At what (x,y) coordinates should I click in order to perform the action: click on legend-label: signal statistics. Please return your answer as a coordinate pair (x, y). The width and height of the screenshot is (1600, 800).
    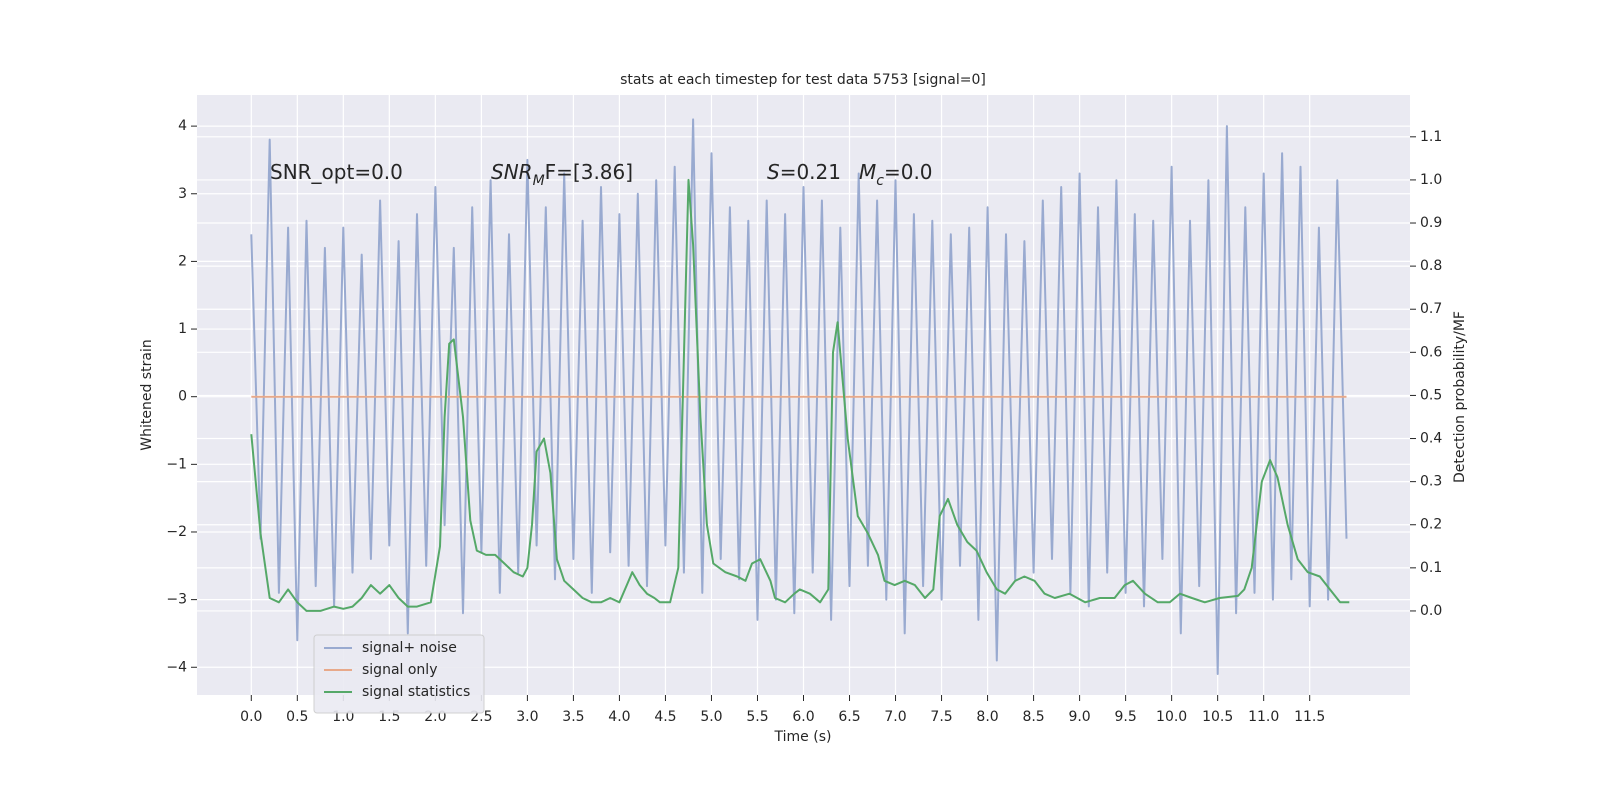
    Looking at the image, I should click on (416, 692).